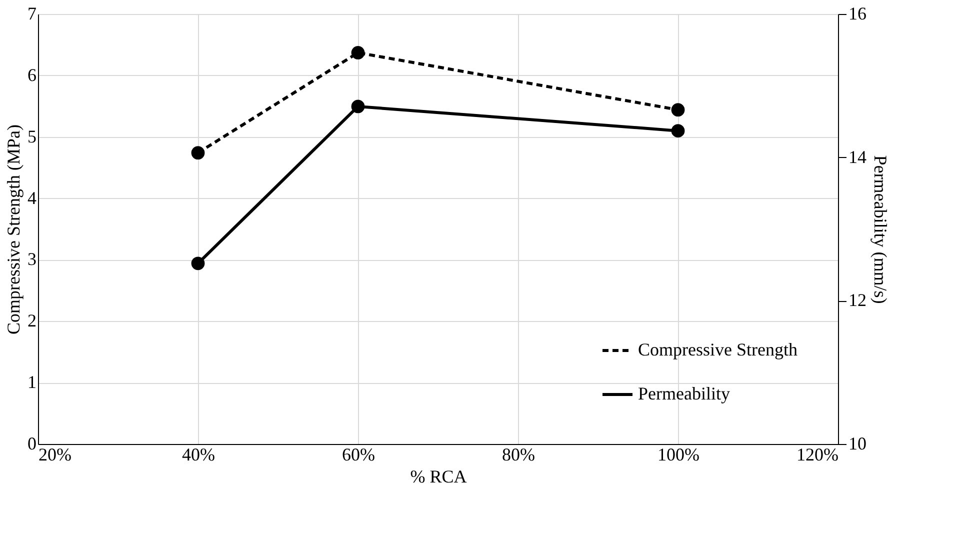 This screenshot has height=533, width=978. Describe the element at coordinates (32, 320) in the screenshot. I see `y-tick-label: 2` at that location.